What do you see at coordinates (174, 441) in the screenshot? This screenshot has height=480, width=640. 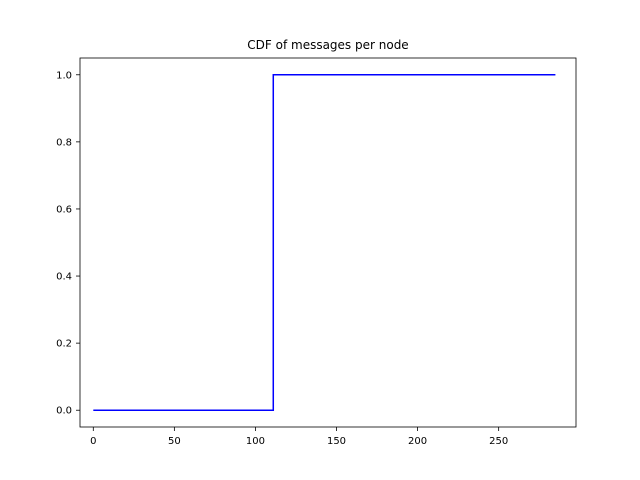 I see `x-tick-label: 50` at bounding box center [174, 441].